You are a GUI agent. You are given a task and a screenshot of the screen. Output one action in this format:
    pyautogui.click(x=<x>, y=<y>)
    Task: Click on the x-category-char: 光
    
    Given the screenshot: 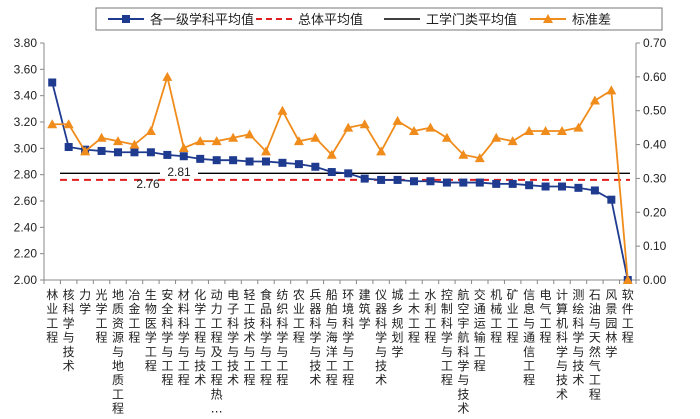 What is the action you would take?
    pyautogui.click(x=102, y=295)
    